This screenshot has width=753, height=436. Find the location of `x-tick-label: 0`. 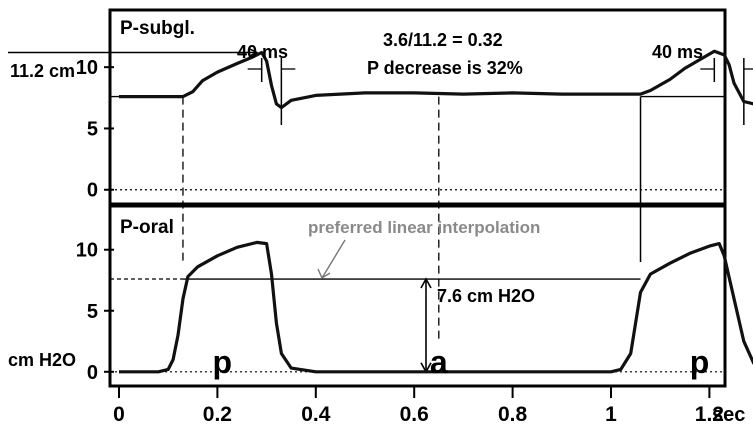

x-tick-label: 0 is located at coordinates (119, 414).